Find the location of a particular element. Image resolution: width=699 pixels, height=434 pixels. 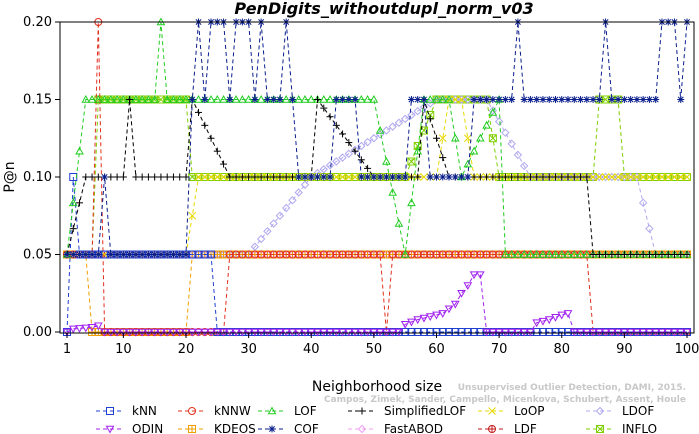

x-tick-label: 50 is located at coordinates (374, 349).